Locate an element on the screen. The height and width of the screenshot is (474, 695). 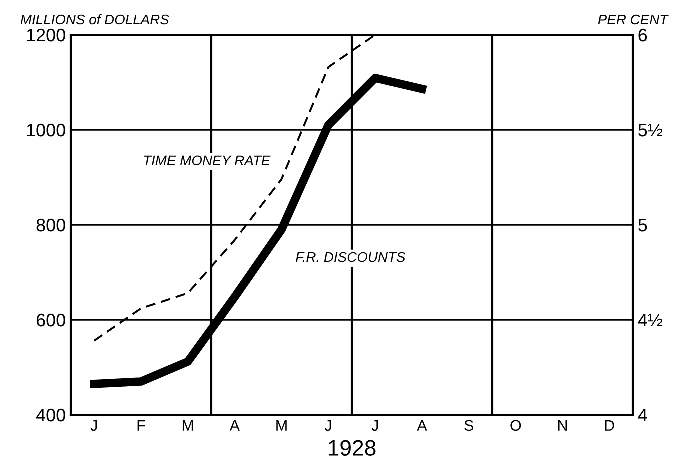
y2-tick-label: 4½ is located at coordinates (650, 320).